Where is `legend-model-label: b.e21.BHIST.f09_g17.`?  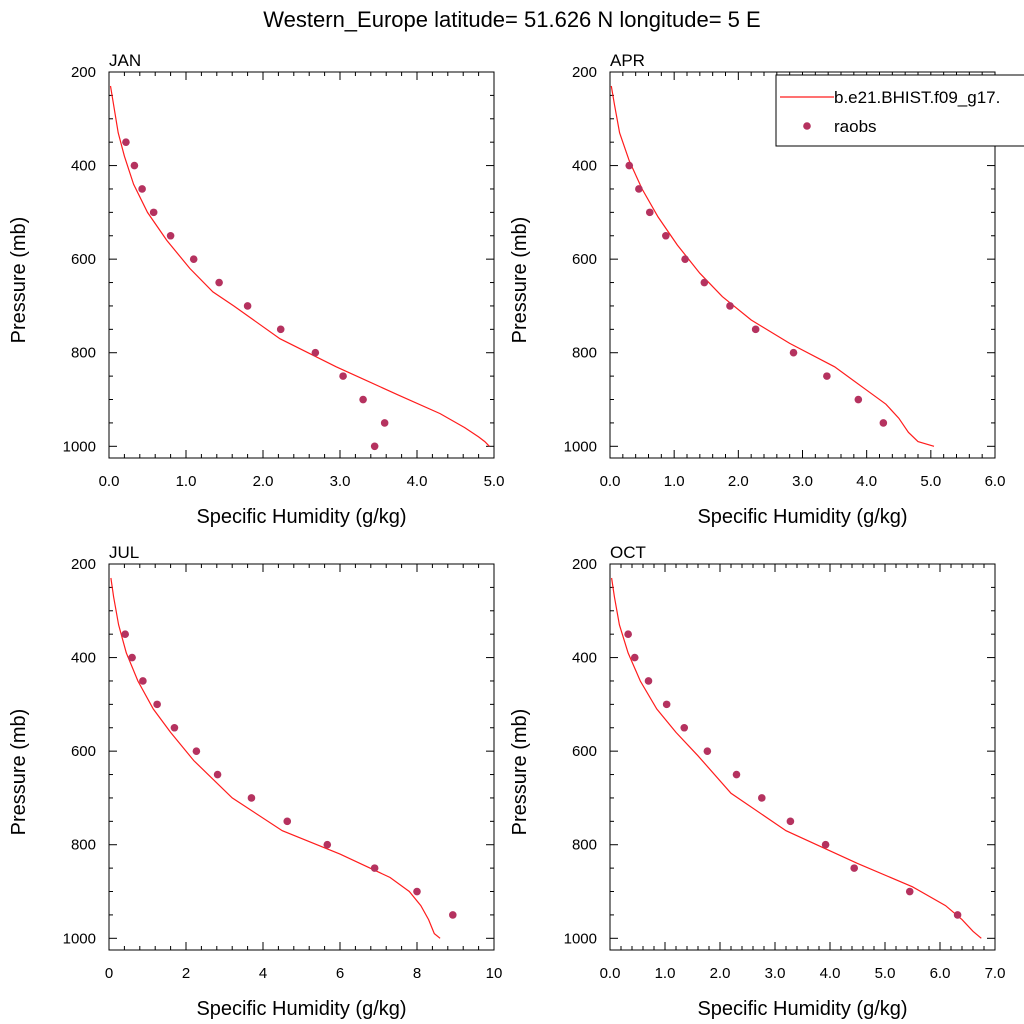
legend-model-label: b.e21.BHIST.f09_g17. is located at coordinates (917, 97).